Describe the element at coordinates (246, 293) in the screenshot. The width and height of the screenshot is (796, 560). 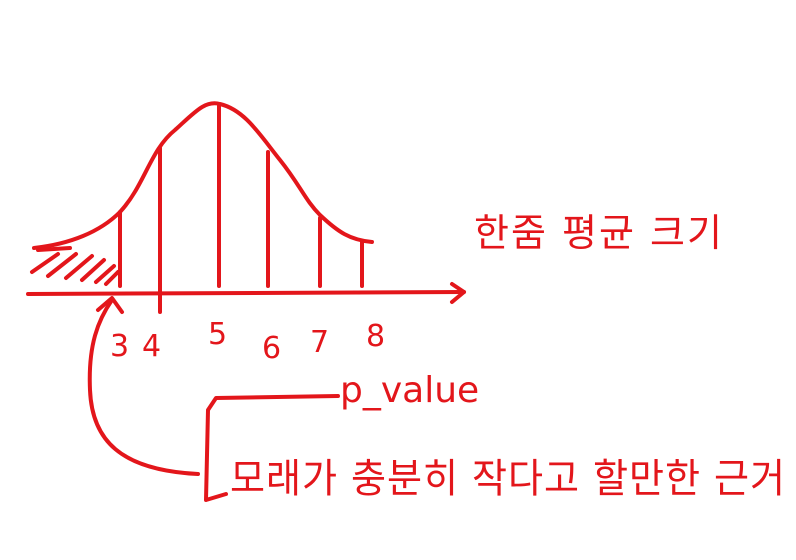
I see `x-axis-arrow` at that location.